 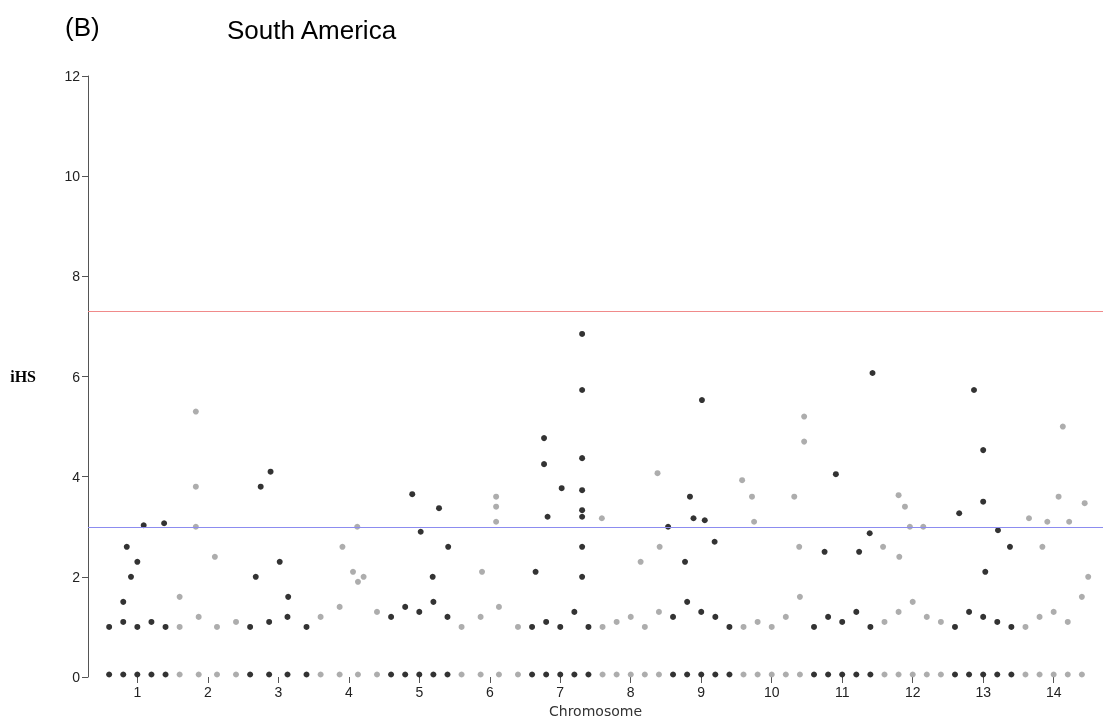 I want to click on x-tick-label: 1, so click(x=137, y=692).